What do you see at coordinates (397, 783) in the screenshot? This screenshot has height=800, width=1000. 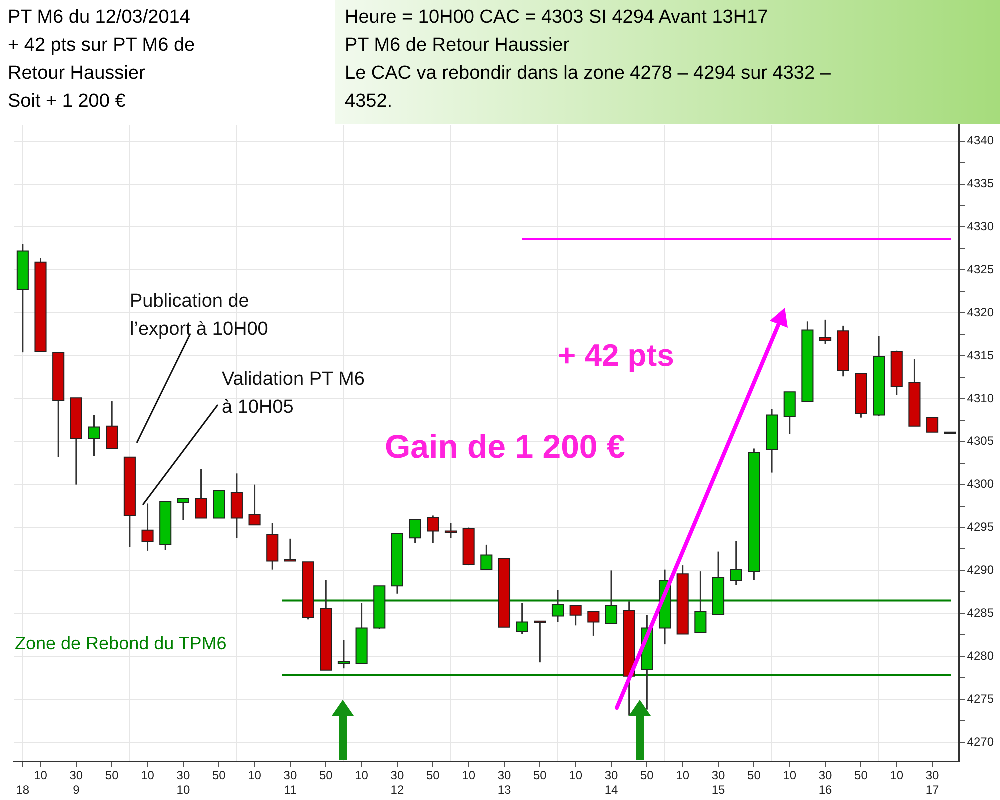 I see `x-tick-label: 30 12` at bounding box center [397, 783].